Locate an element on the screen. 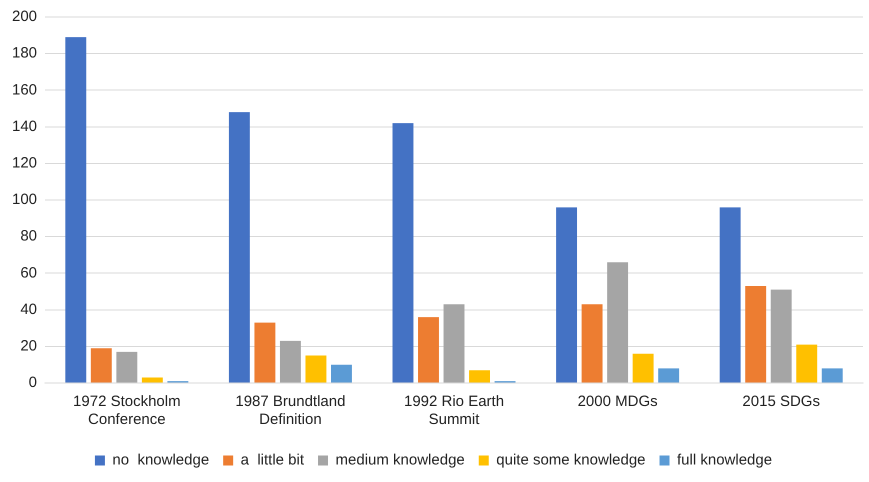 The height and width of the screenshot is (482, 869). y-tick-label: 160 is located at coordinates (25, 89).